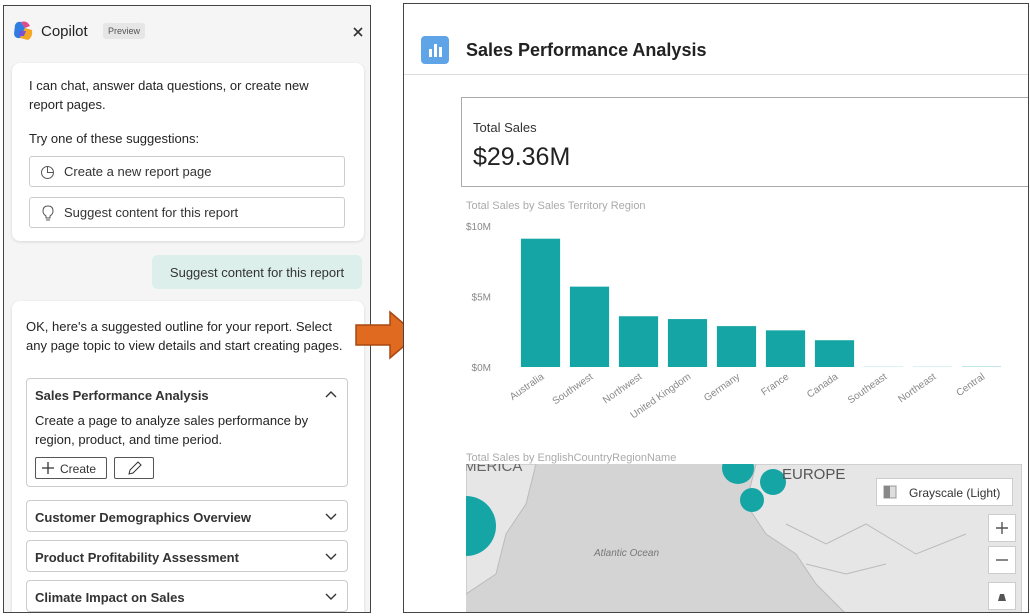  Describe the element at coordinates (556, 206) in the screenshot. I see `chart-title: Total Sales by Sales Territory Region` at that location.